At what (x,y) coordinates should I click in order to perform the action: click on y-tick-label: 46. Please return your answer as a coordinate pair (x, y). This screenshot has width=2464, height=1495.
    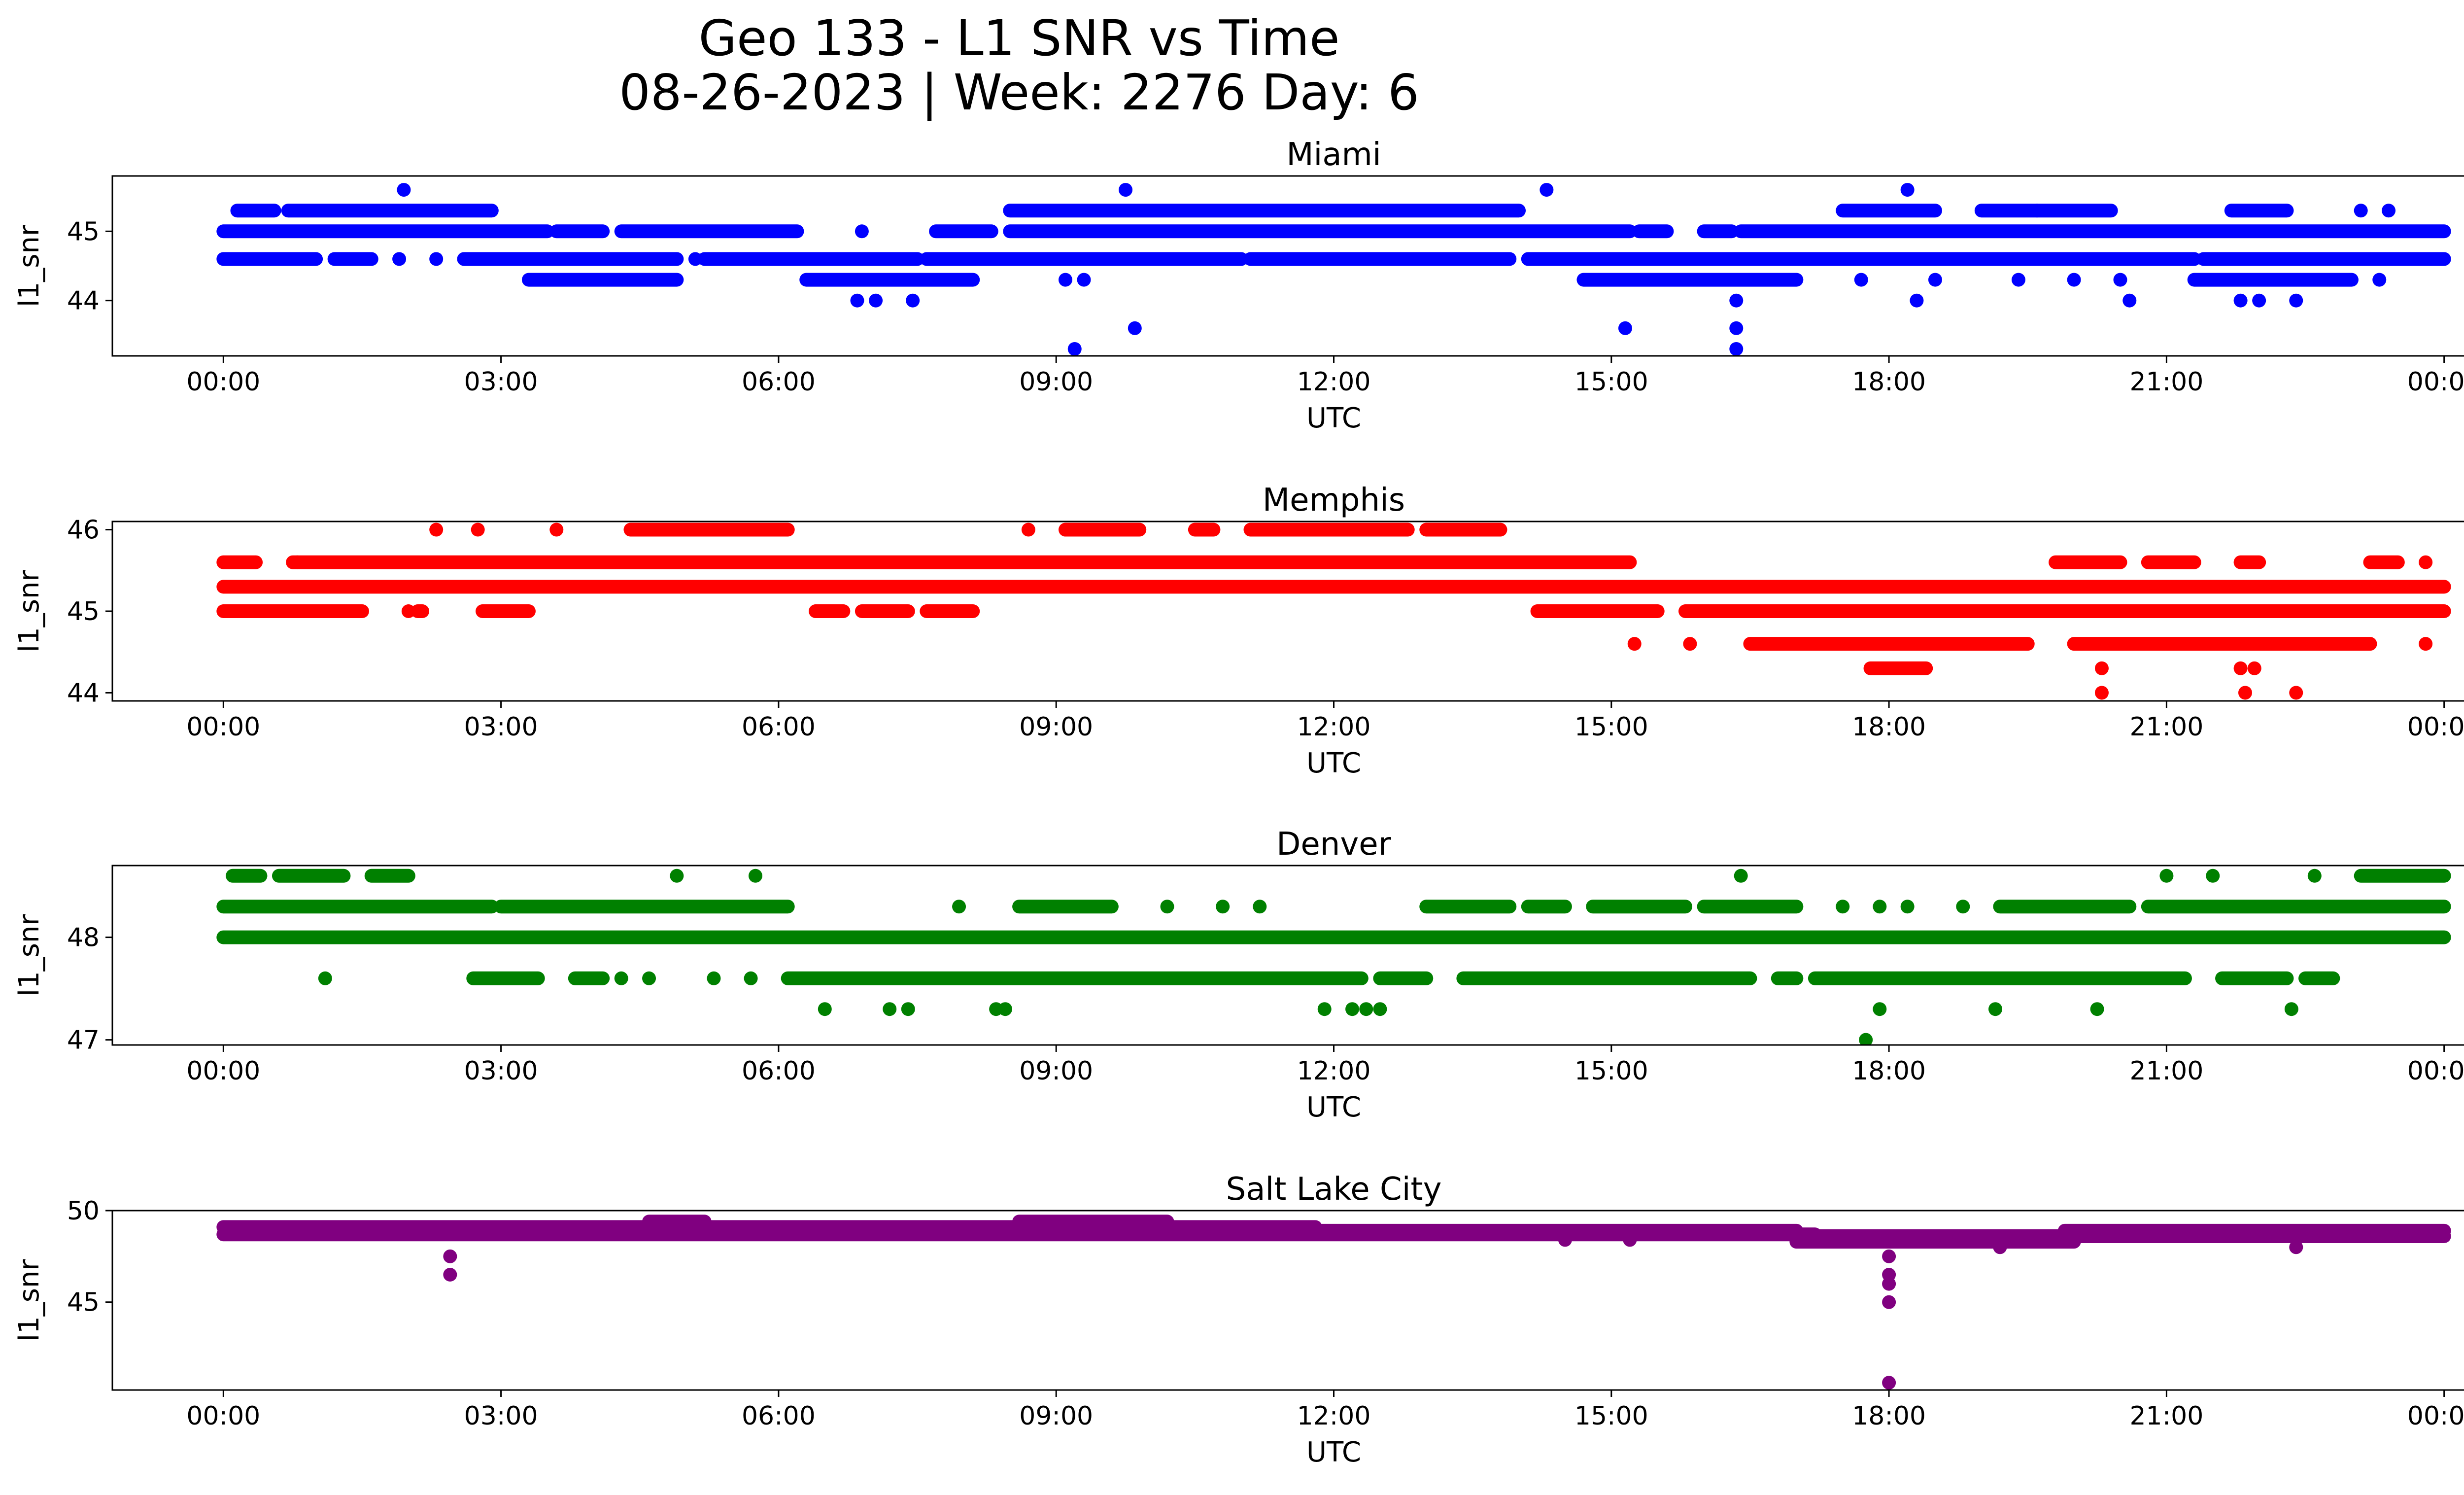
    Looking at the image, I should click on (83, 530).